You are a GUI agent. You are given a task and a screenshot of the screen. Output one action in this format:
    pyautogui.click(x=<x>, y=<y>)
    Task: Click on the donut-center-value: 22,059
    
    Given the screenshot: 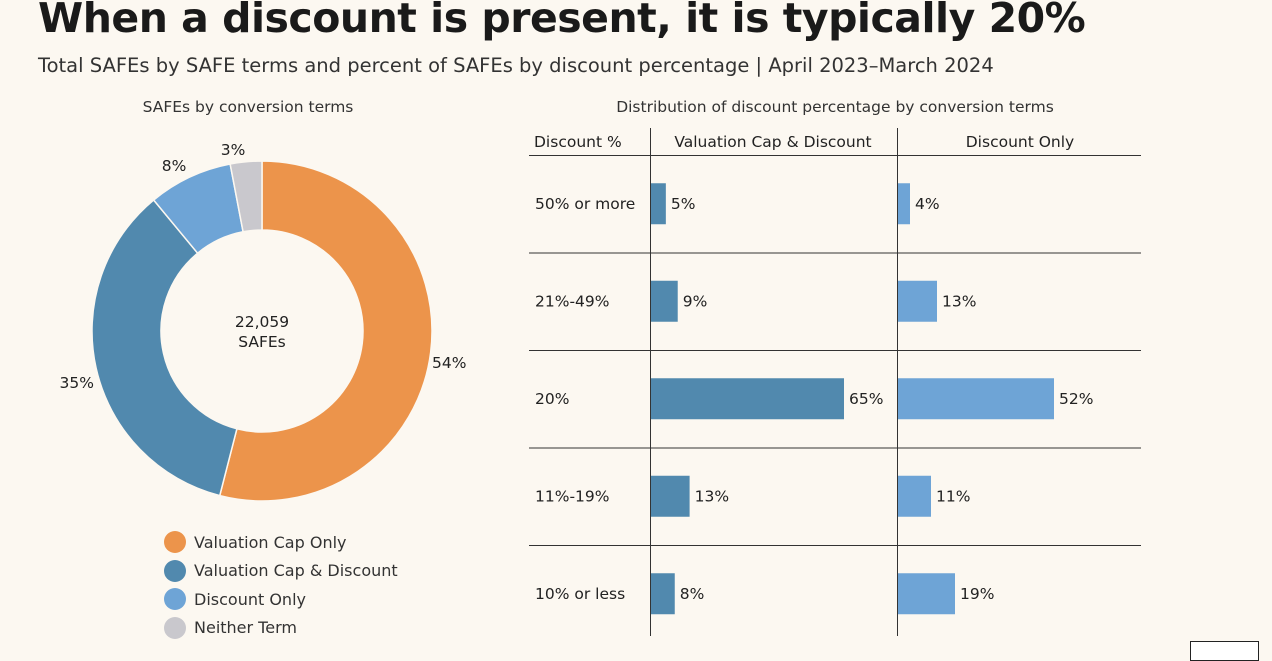 What is the action you would take?
    pyautogui.click(x=262, y=322)
    